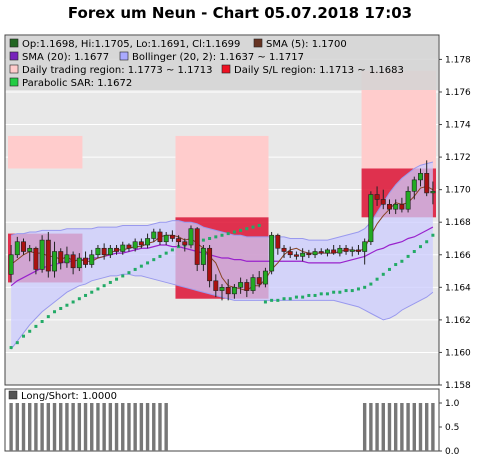  I want to click on legend-swatch-sl, so click(226, 69).